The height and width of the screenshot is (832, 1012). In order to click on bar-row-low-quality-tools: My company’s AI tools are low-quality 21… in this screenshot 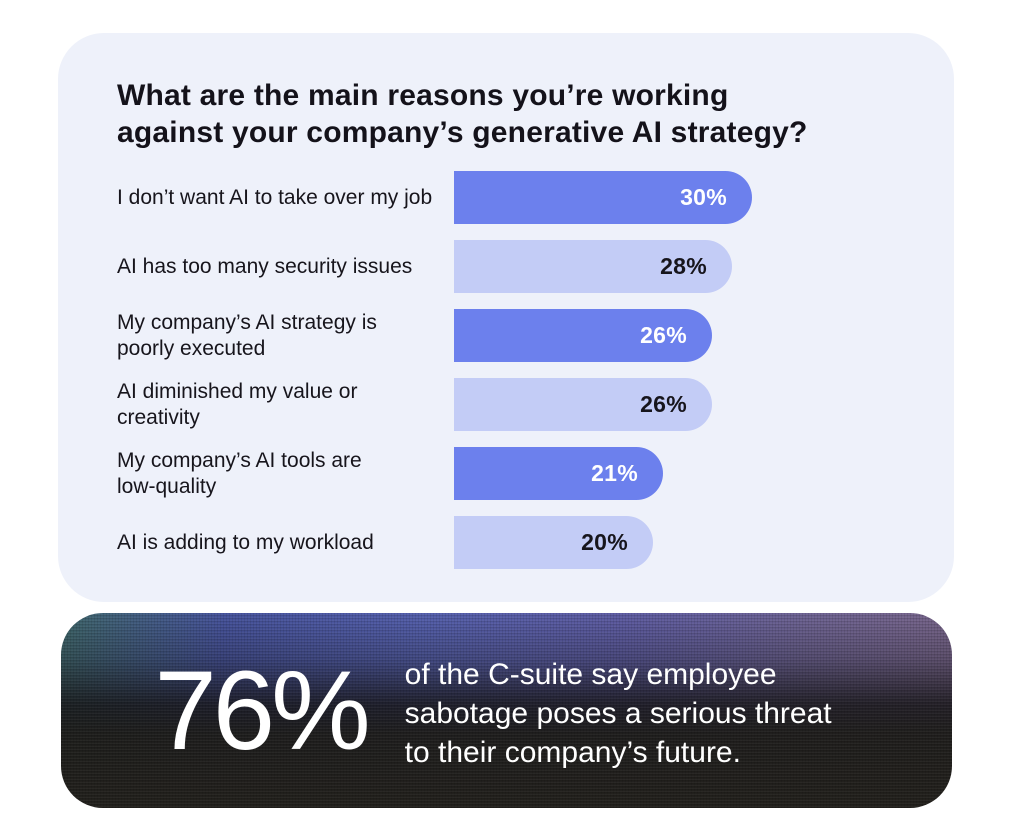, I will do `click(507, 473)`.